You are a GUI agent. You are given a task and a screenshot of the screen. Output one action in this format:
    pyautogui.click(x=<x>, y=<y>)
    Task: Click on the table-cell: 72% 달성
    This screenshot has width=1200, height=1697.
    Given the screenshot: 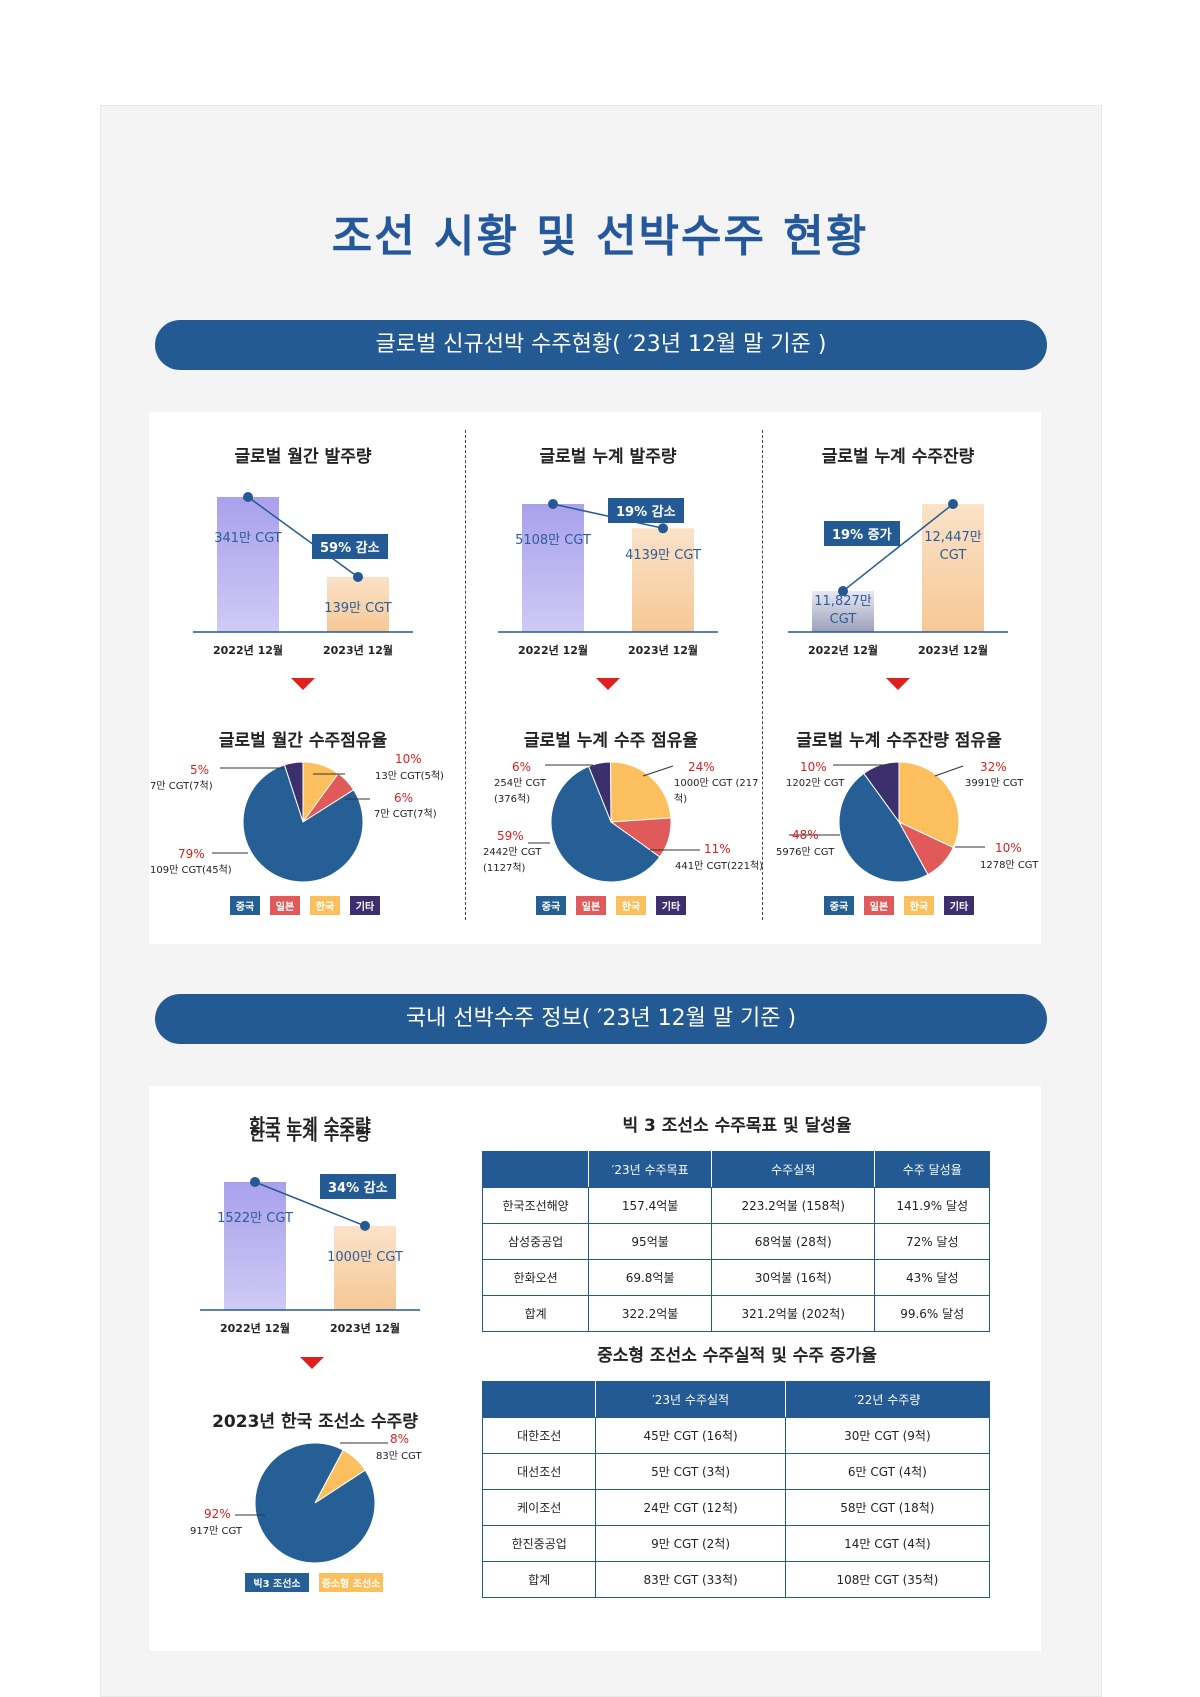 What is the action you would take?
    pyautogui.click(x=932, y=1241)
    